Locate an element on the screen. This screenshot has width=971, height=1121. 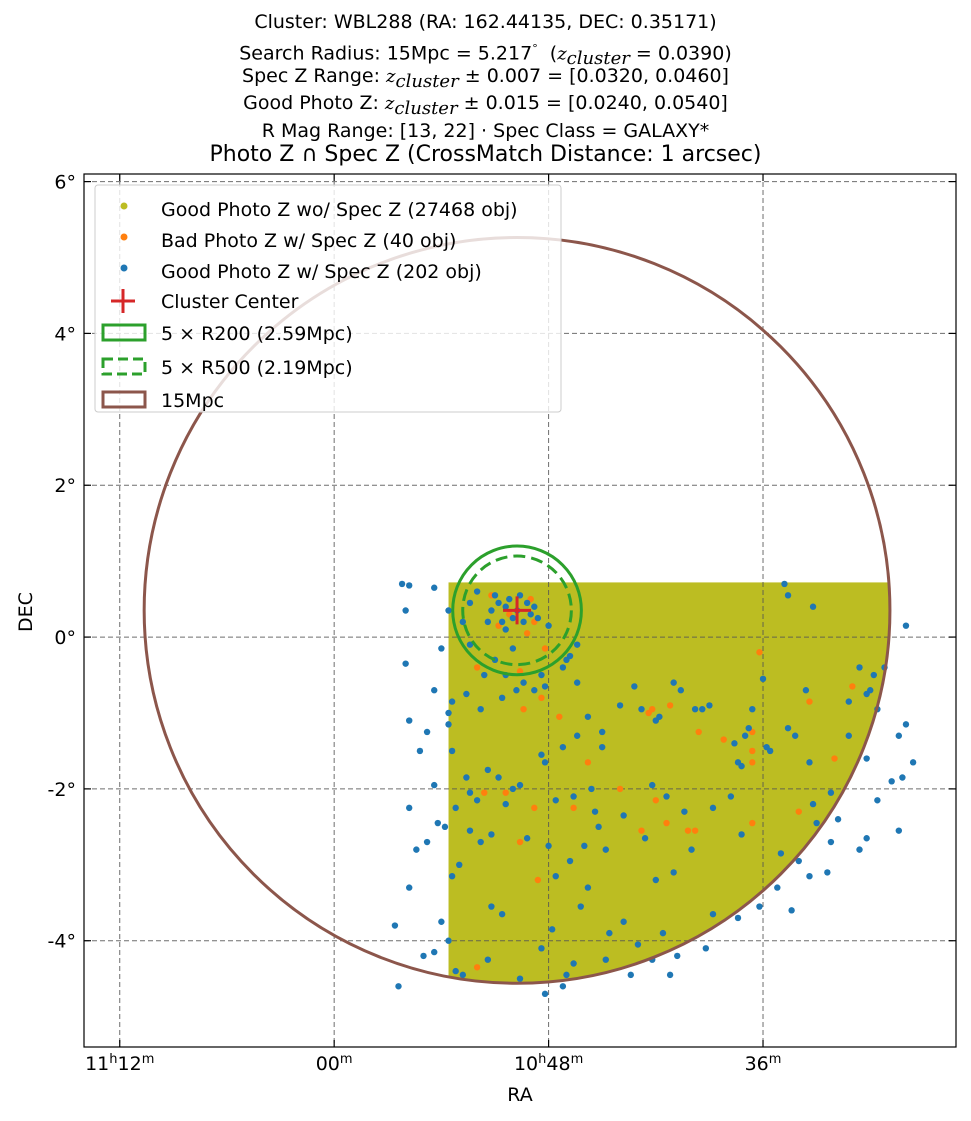
legend-marker-r500 is located at coordinates (124, 366).